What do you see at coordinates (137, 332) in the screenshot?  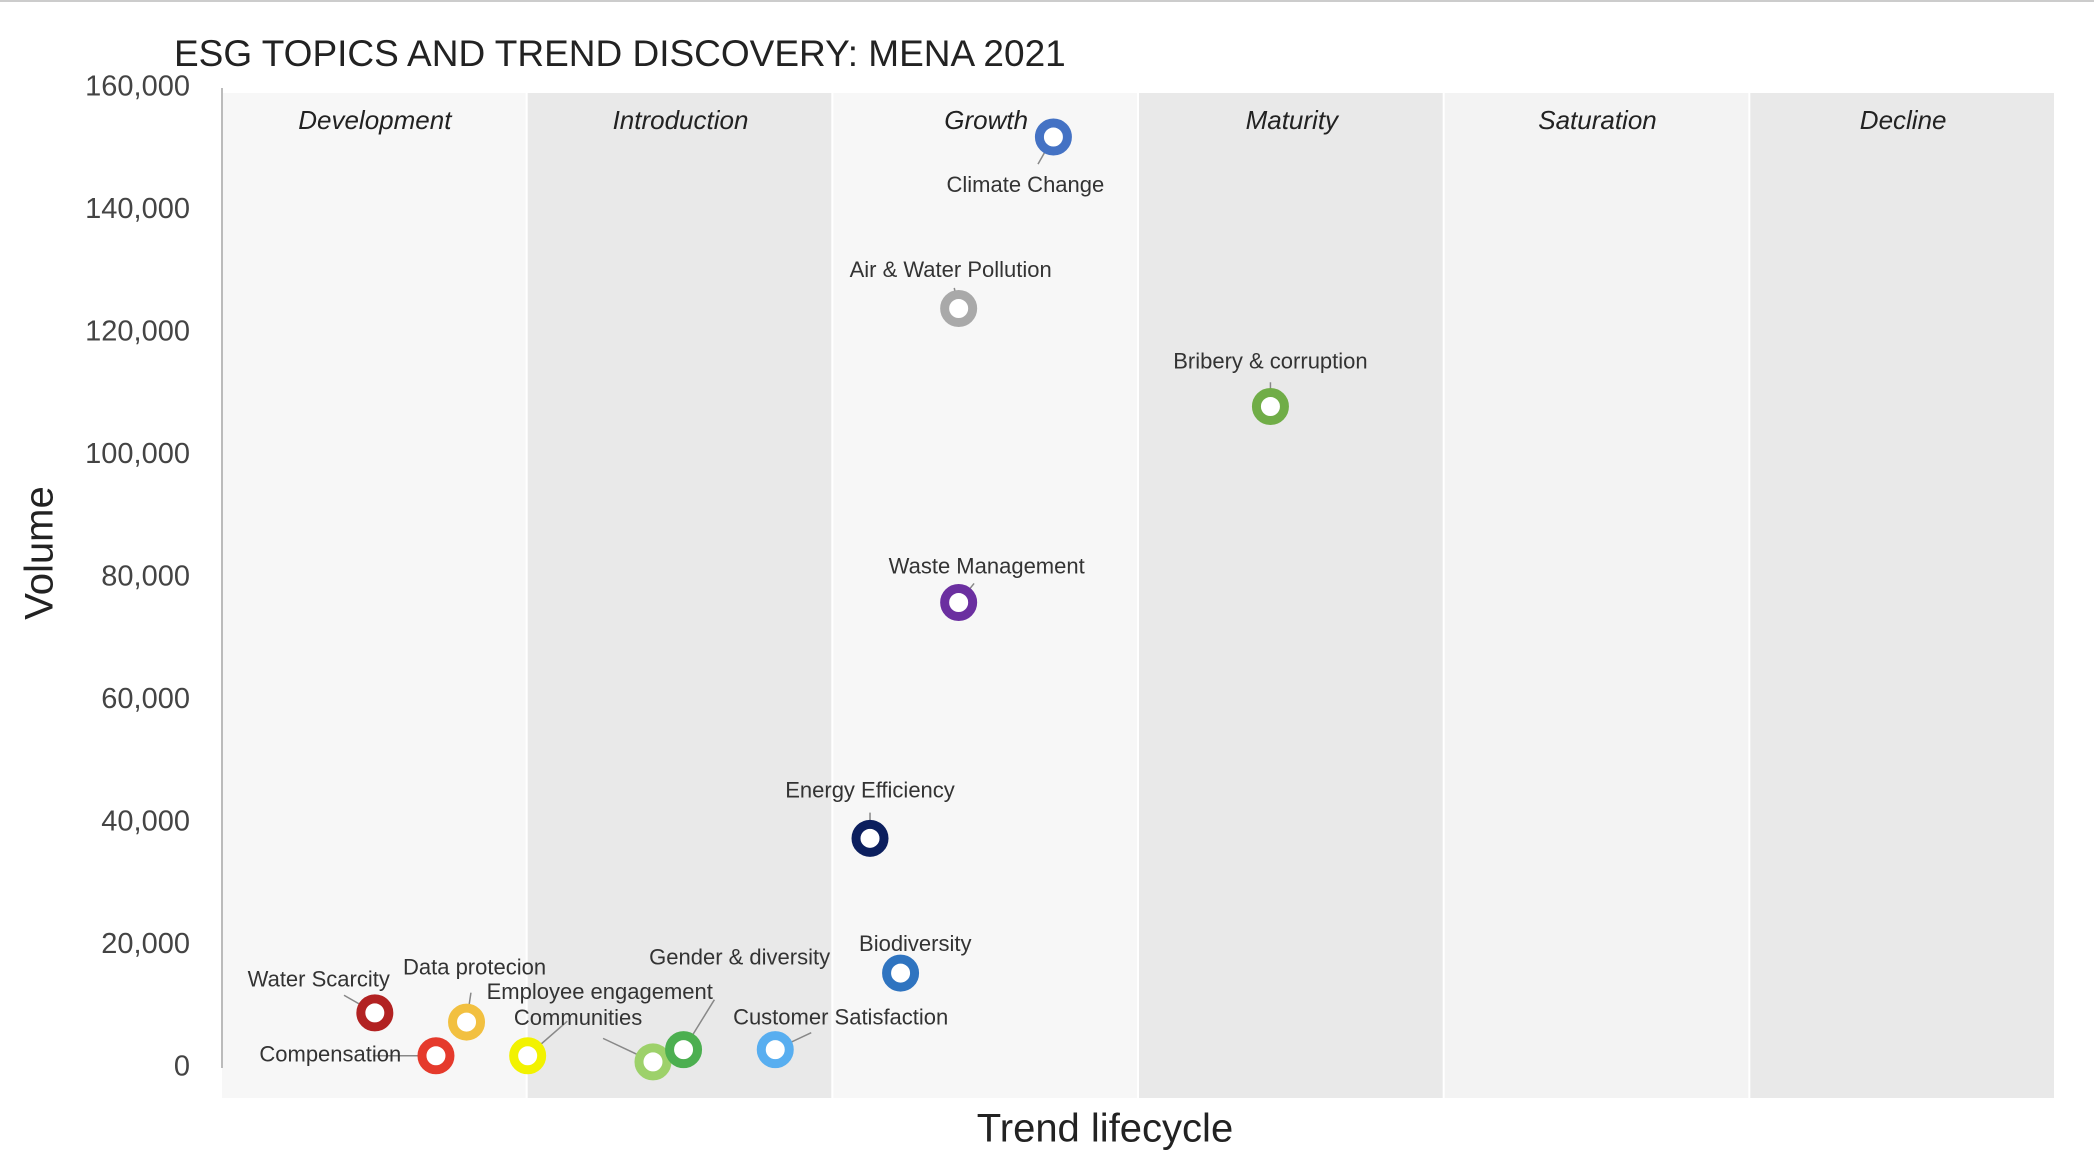 I see `y-tick-label: 120,000` at bounding box center [137, 332].